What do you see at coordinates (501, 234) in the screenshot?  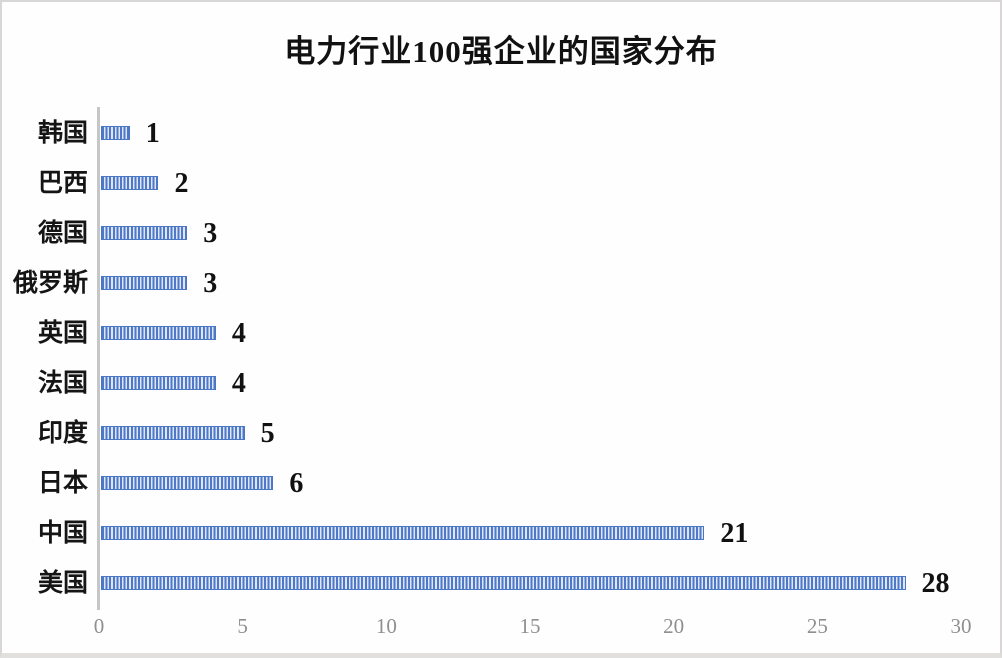 I see `chart-row: 德国 3` at bounding box center [501, 234].